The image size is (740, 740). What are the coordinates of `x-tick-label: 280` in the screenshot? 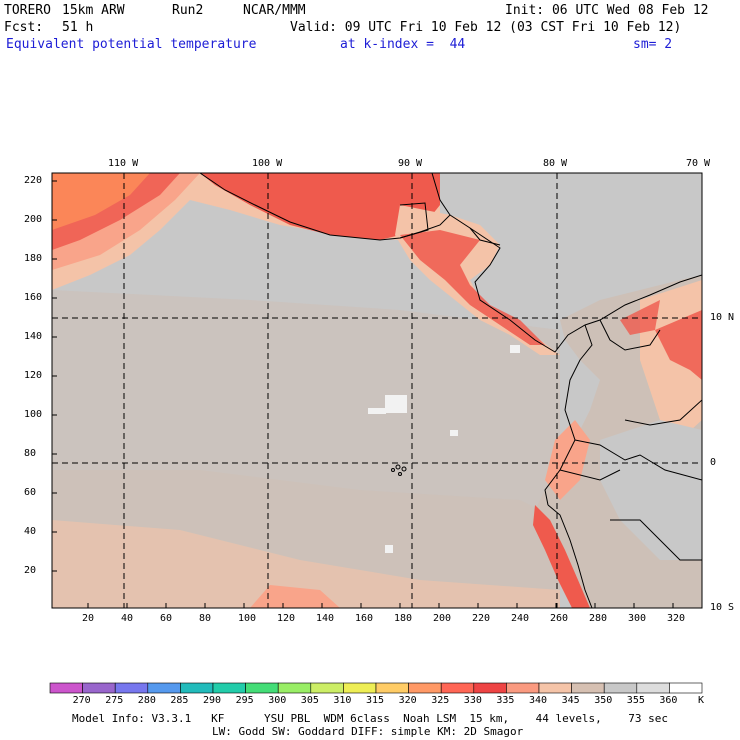 It's located at (598, 618).